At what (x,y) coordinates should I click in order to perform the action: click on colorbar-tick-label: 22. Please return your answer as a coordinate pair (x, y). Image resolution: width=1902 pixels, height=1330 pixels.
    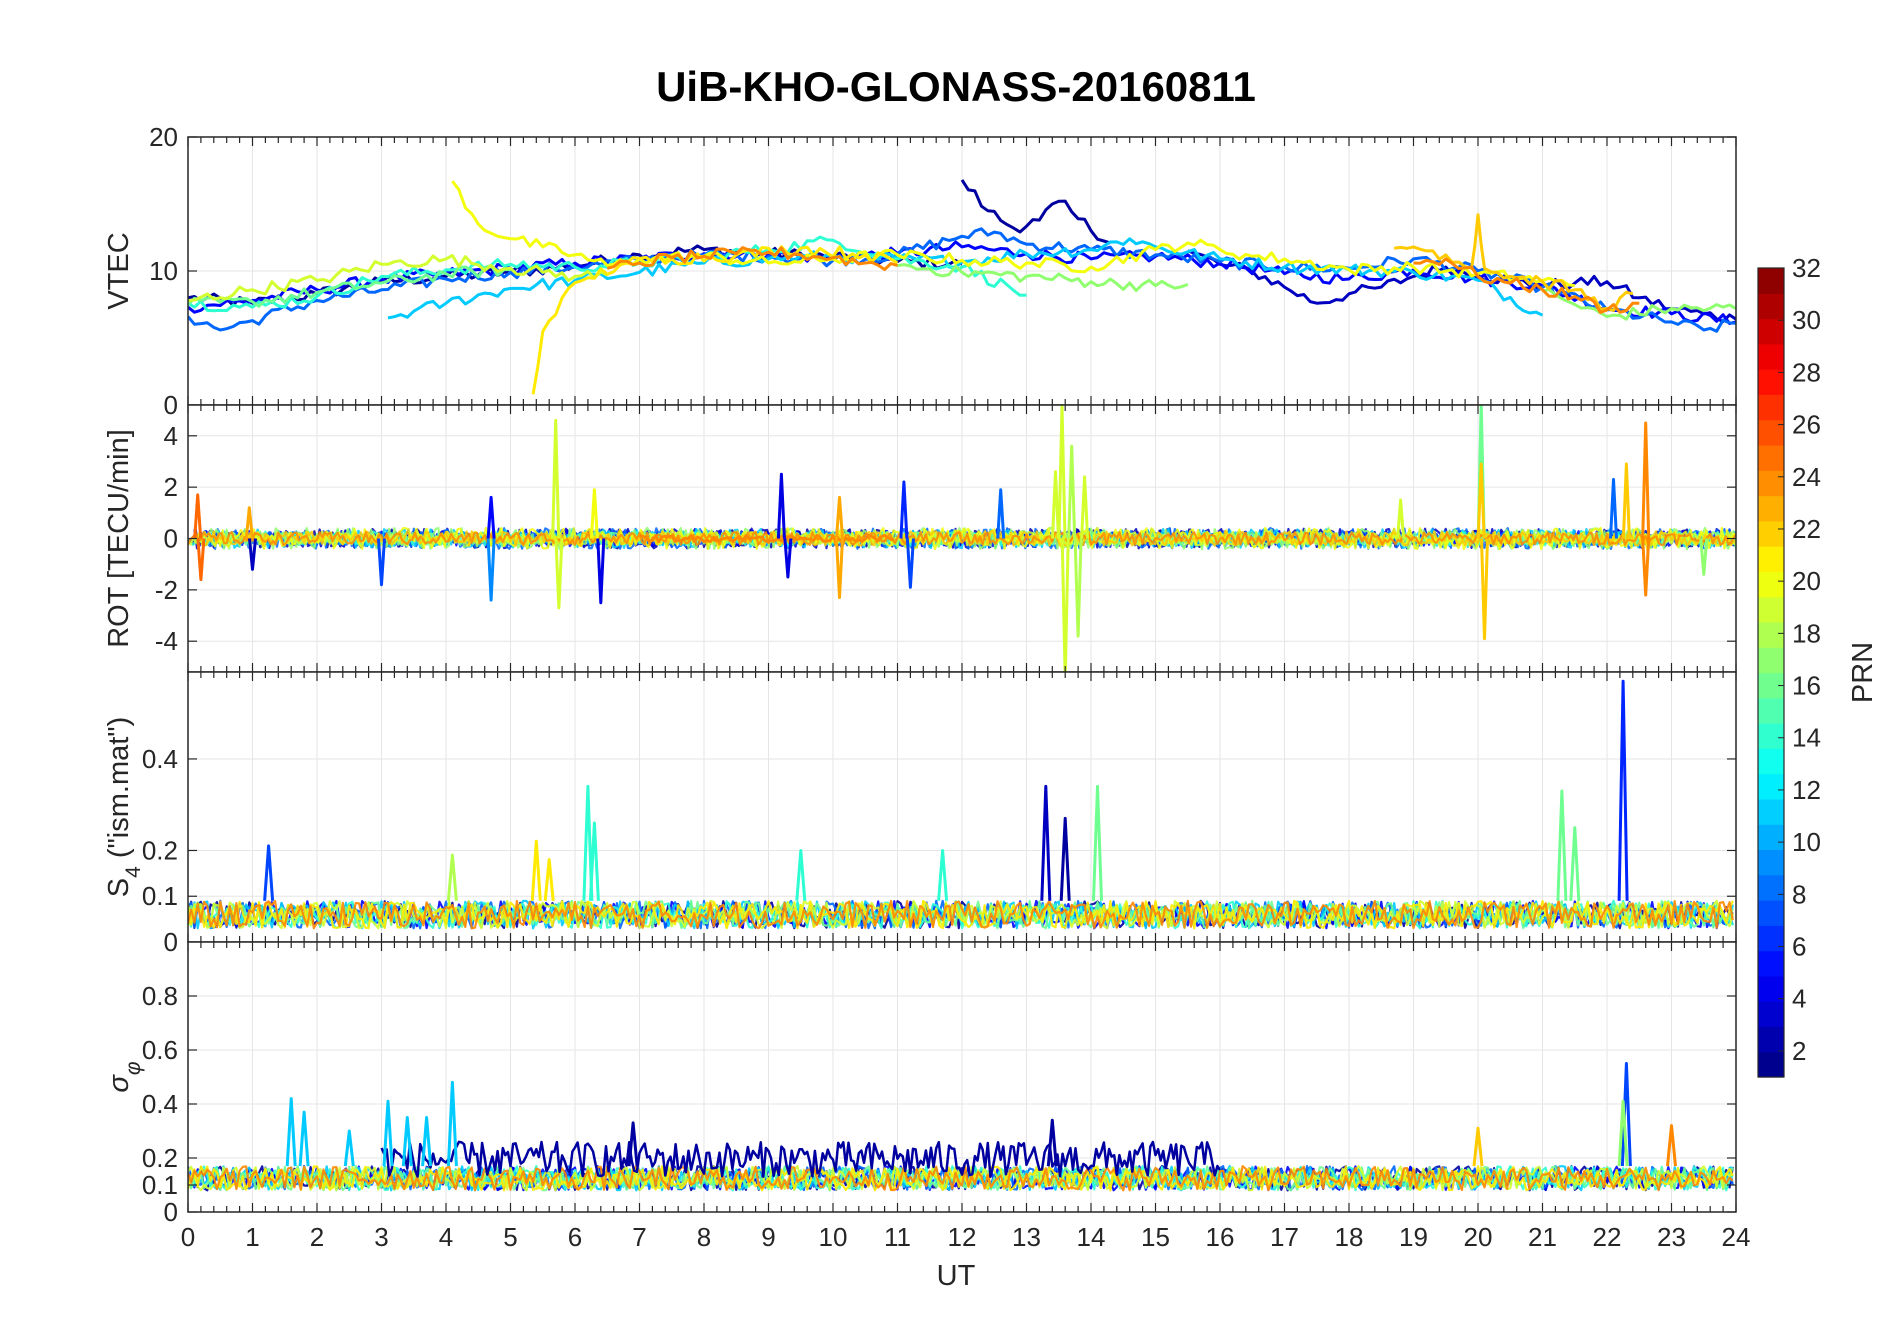
    Looking at the image, I should click on (1806, 529).